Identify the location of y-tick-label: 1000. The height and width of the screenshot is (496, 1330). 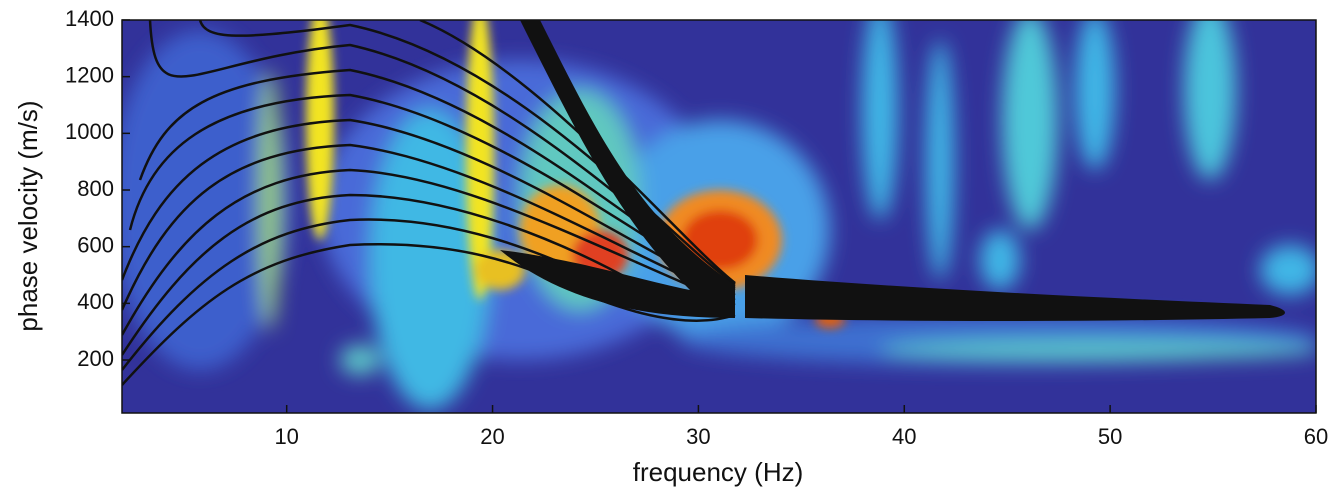
(89, 131).